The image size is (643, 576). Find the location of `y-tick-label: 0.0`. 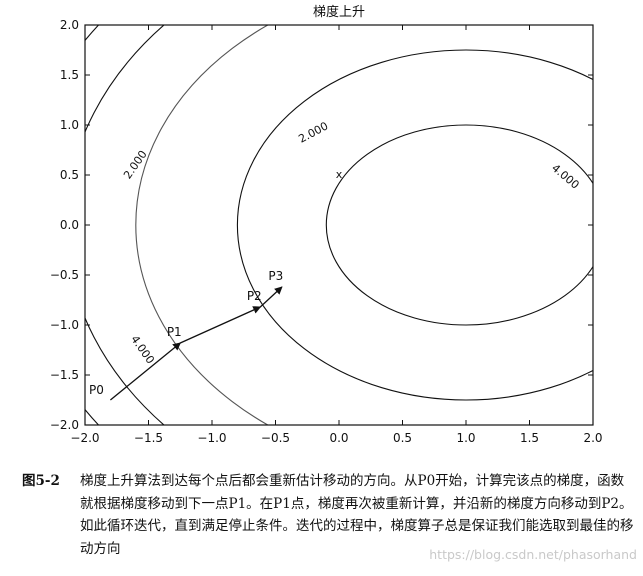

y-tick-label: 0.0 is located at coordinates (69, 225).